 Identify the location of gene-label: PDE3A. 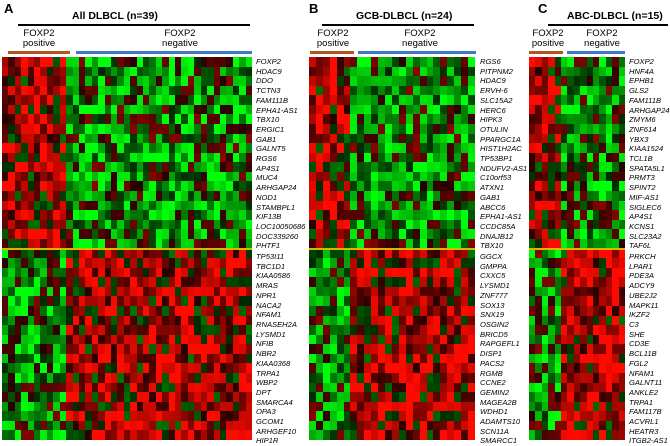
(641, 276).